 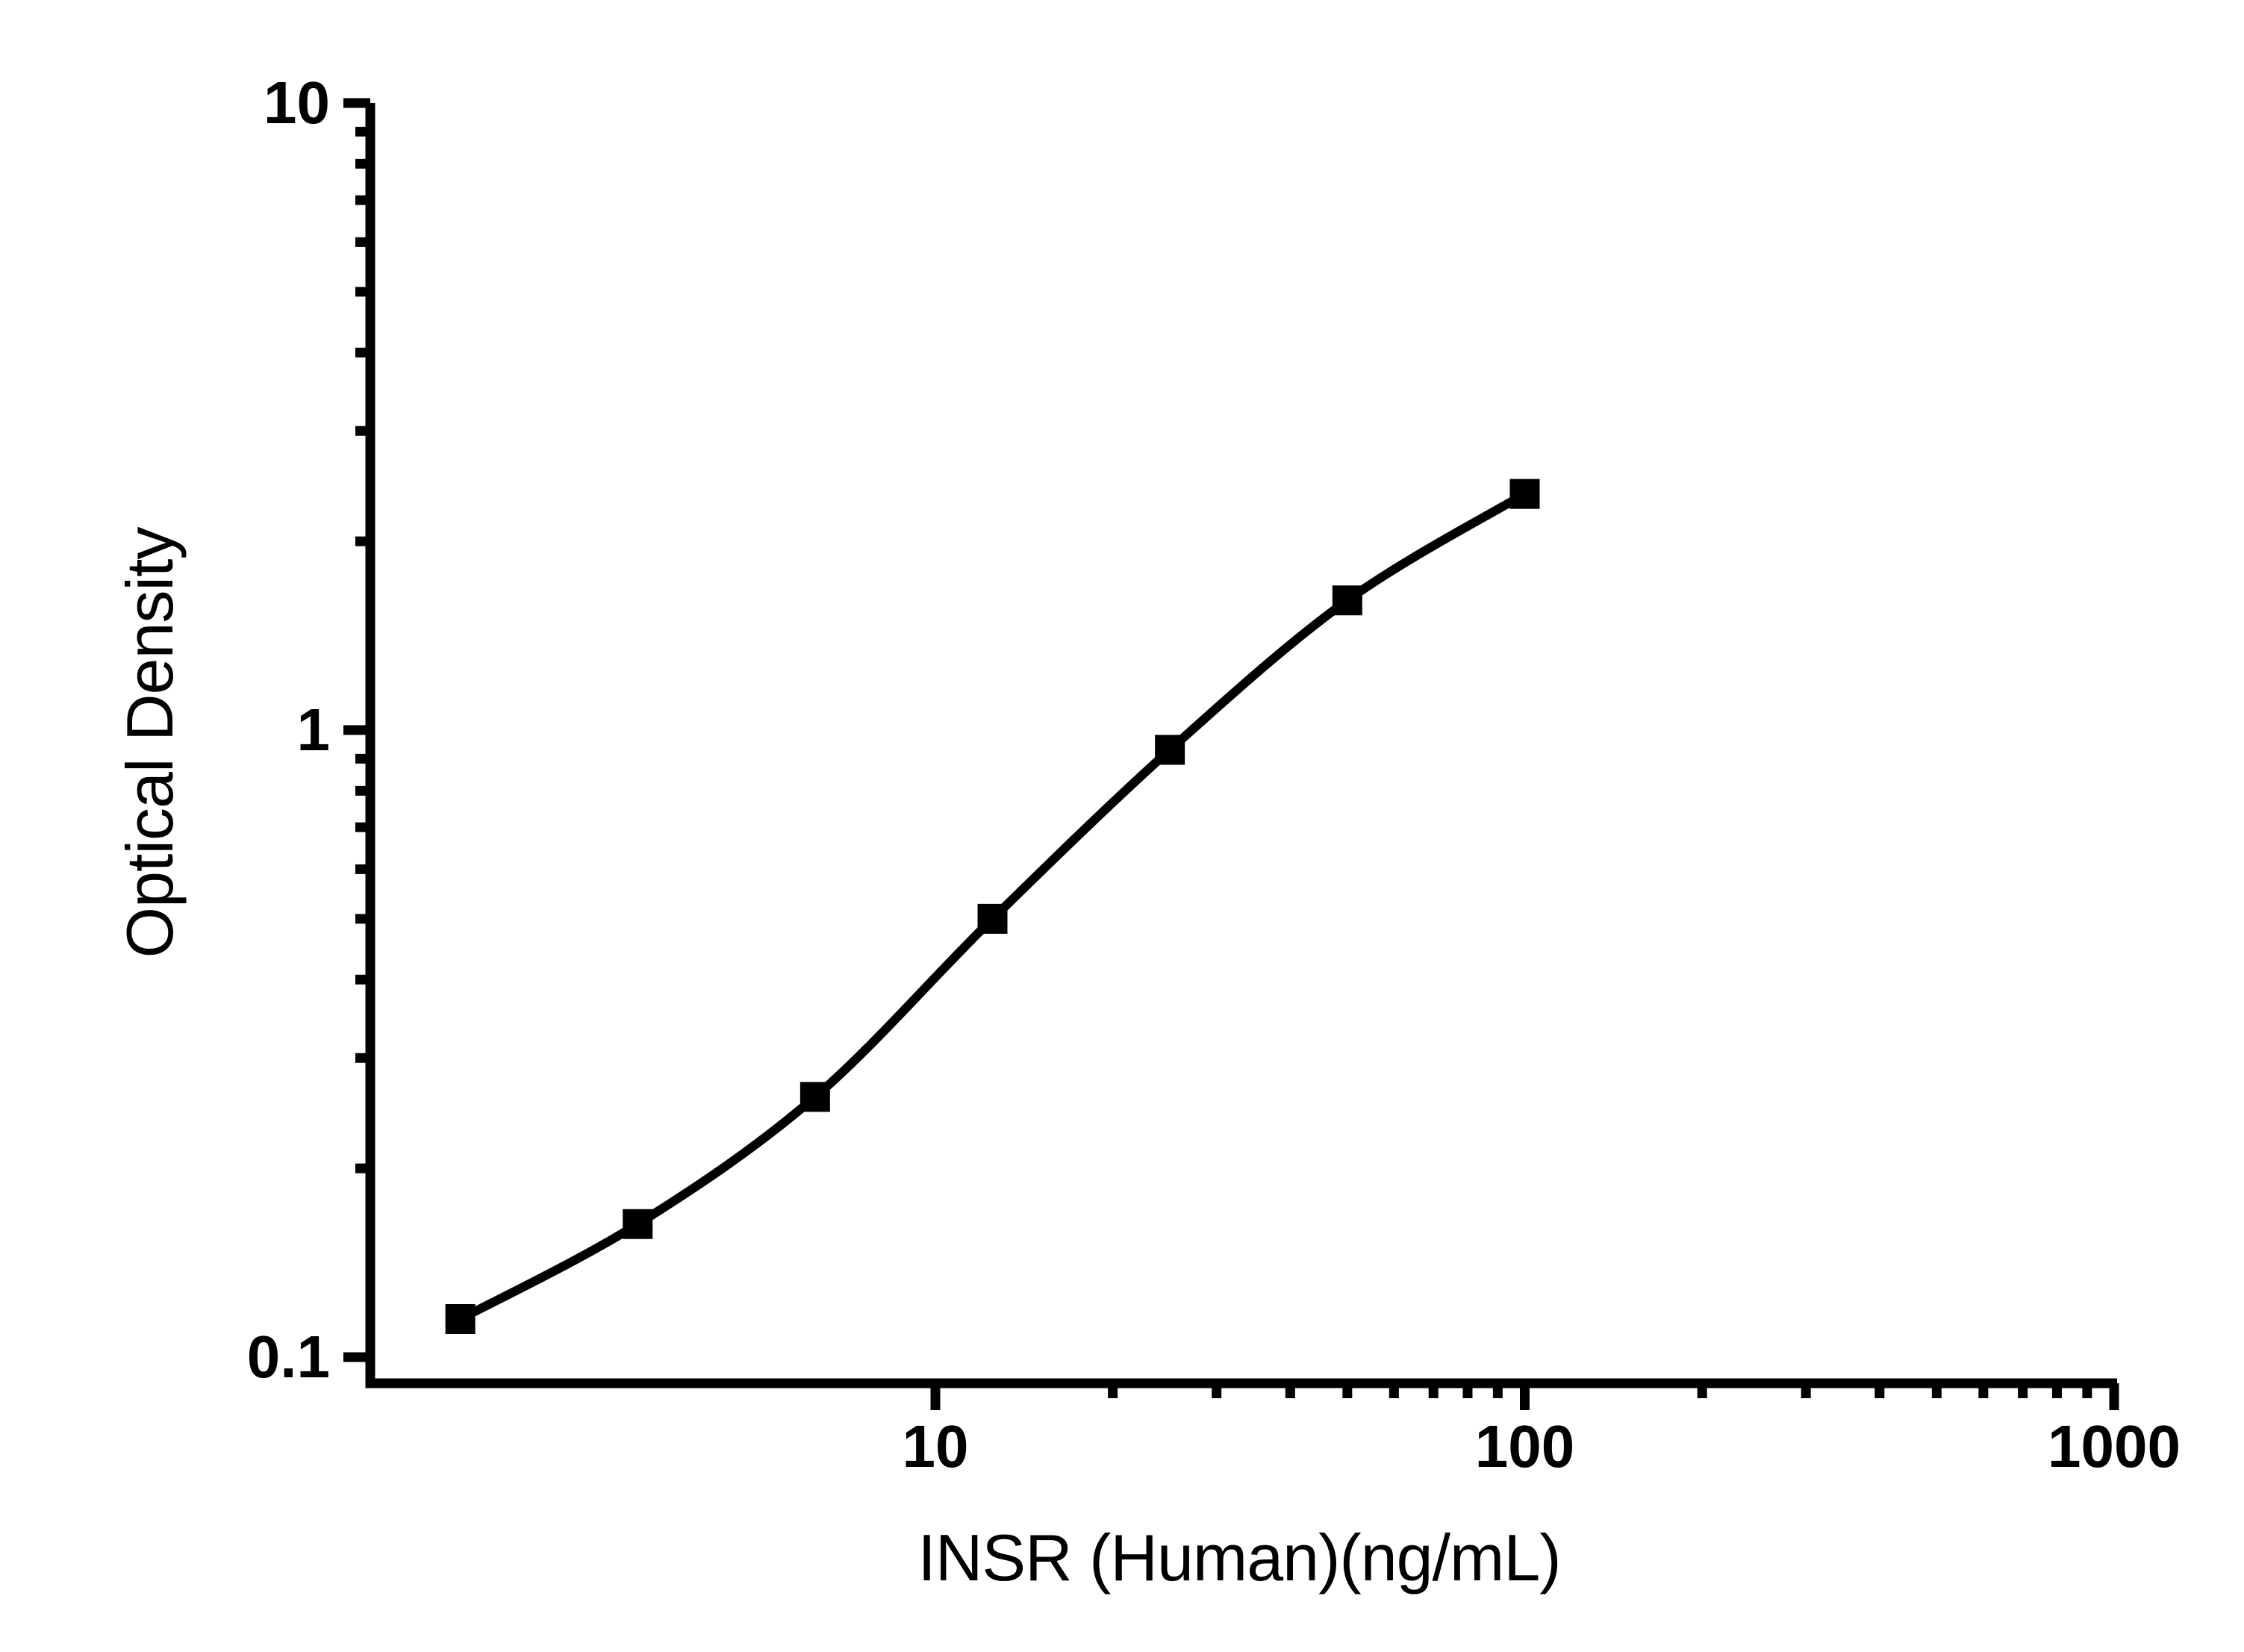 I want to click on x-tick-label: 1000, so click(x=2114, y=1447).